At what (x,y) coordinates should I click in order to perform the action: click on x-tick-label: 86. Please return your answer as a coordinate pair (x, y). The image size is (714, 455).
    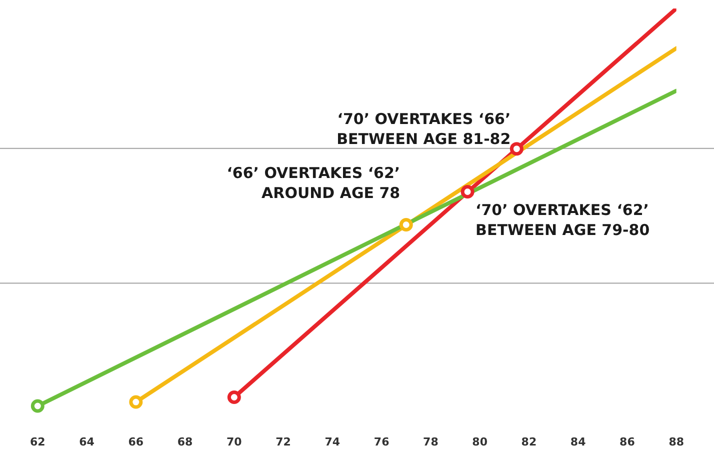
    Looking at the image, I should click on (628, 441).